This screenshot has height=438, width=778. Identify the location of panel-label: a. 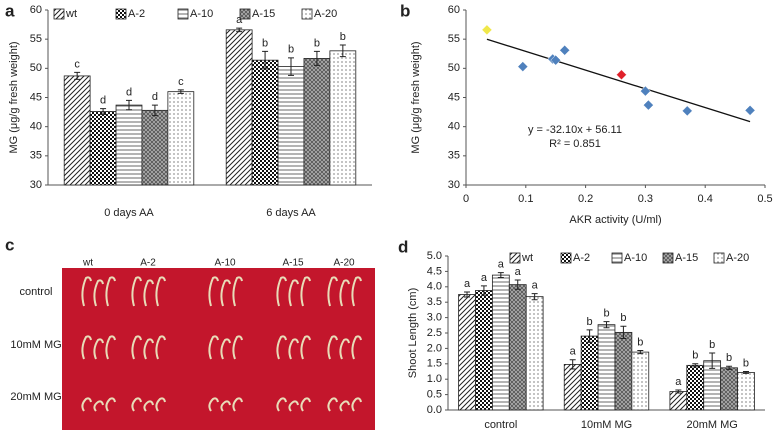
(10, 10).